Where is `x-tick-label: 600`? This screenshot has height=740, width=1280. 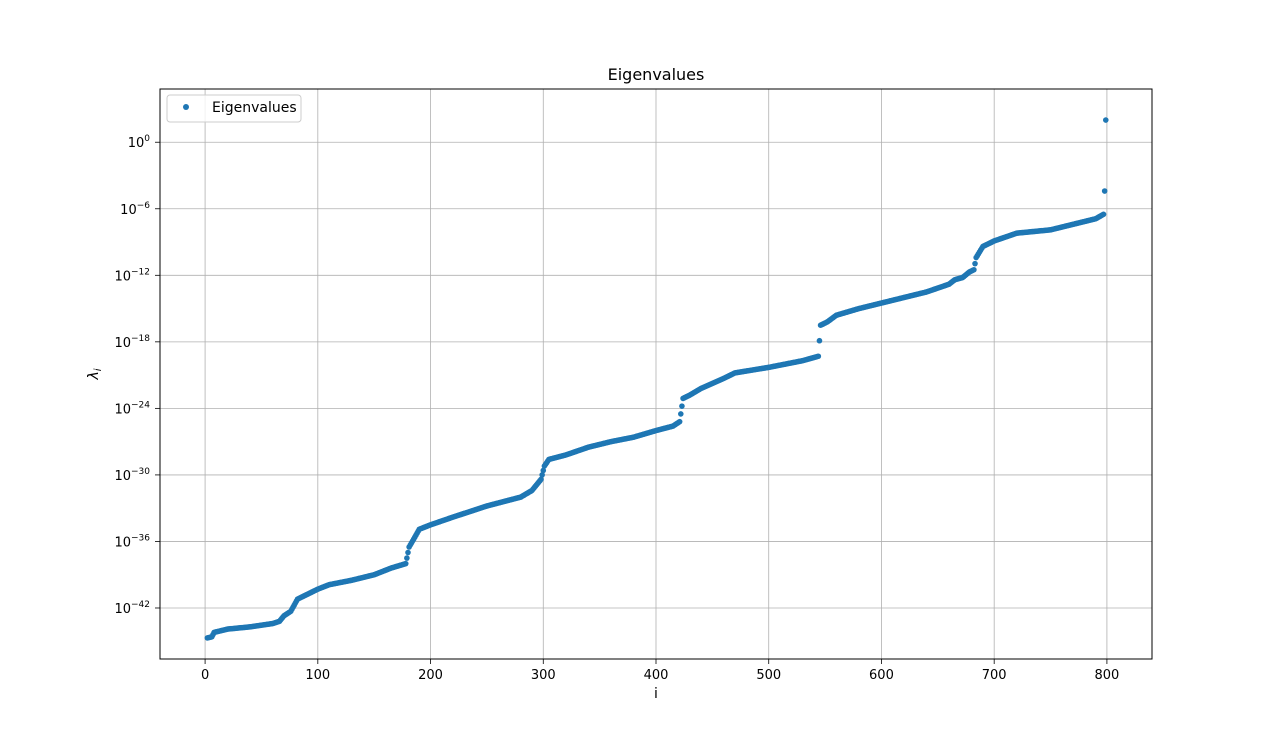 x-tick-label: 600 is located at coordinates (881, 675).